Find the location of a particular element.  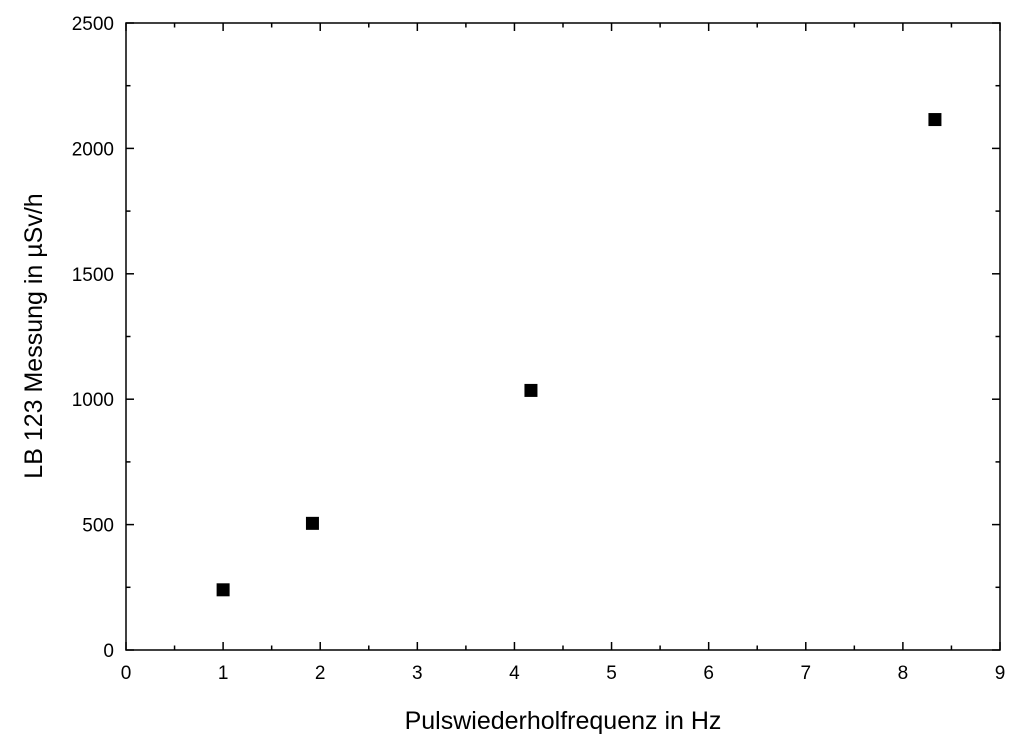

y-tick-label: 0 is located at coordinates (108, 651).